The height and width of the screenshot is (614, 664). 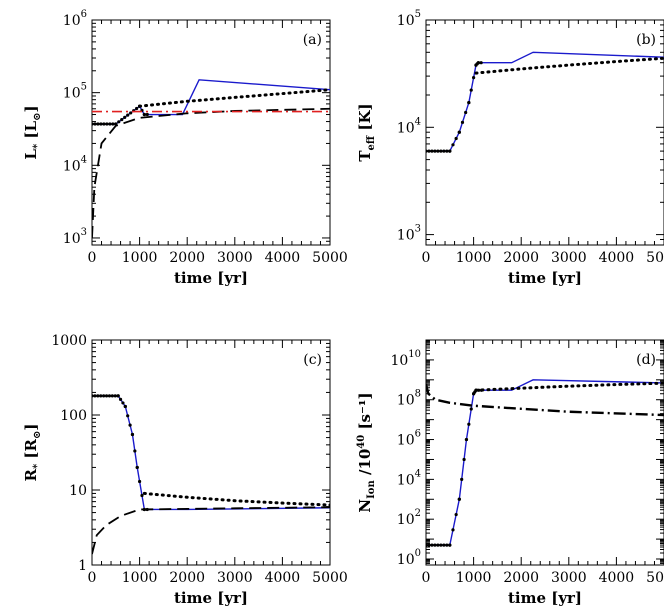 I want to click on y-axis-label-part: [R, so click(x=31, y=450).